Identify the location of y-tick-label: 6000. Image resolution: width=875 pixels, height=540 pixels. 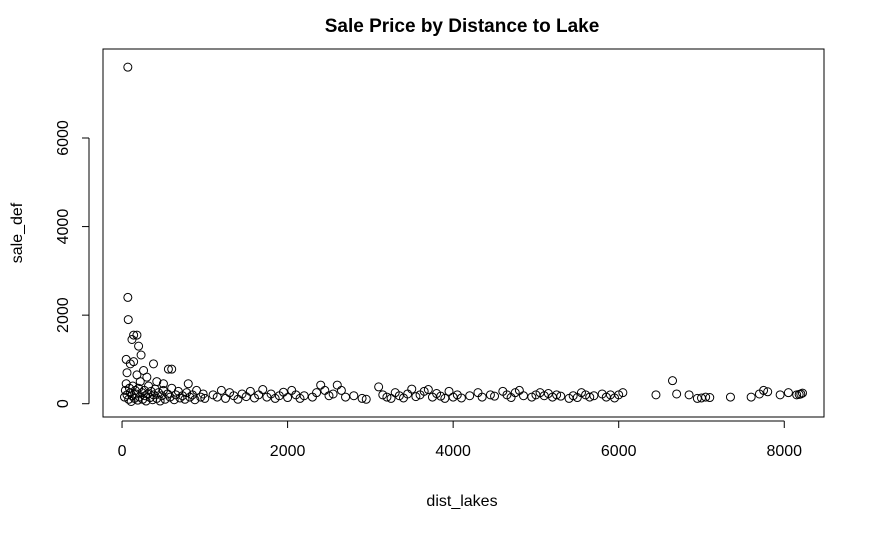
(63, 138).